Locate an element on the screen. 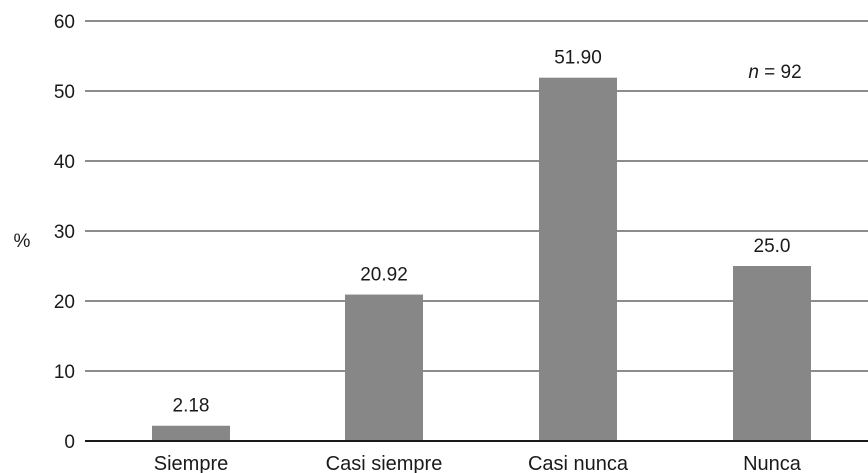 The width and height of the screenshot is (868, 473). y-axis-ticks: 0 10 20 30 40 50 60 is located at coordinates (64, 232).